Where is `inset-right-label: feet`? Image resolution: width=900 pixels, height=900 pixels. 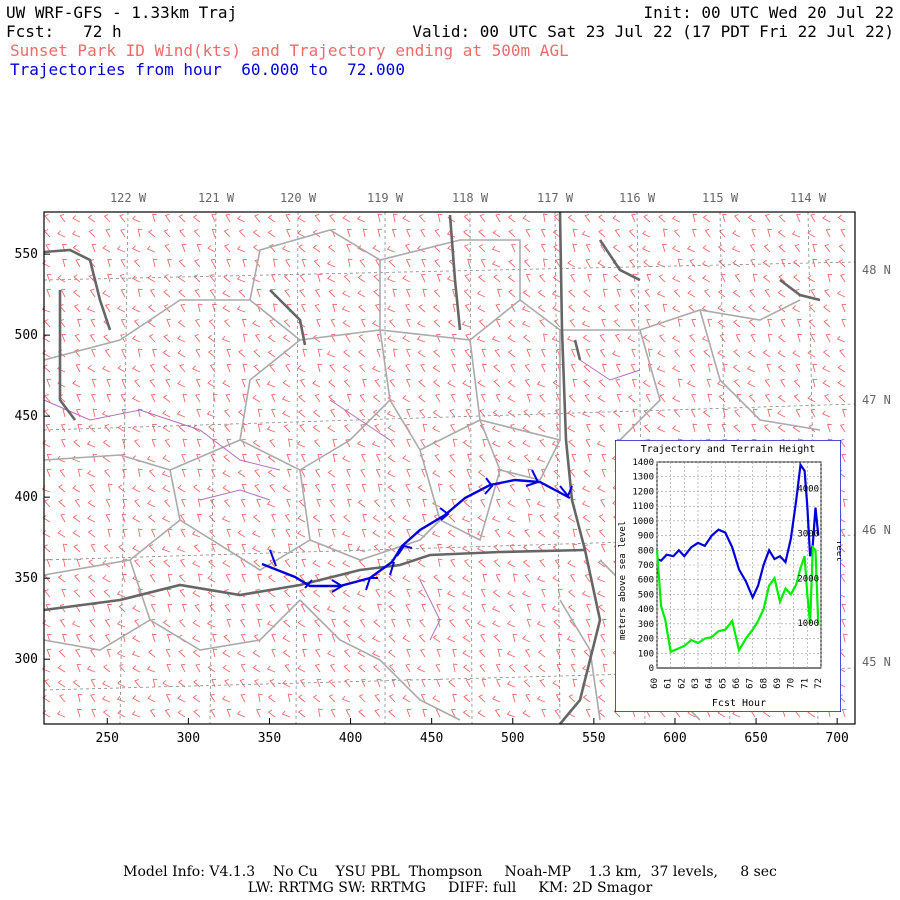
inset-right-label: feet is located at coordinates (837, 551).